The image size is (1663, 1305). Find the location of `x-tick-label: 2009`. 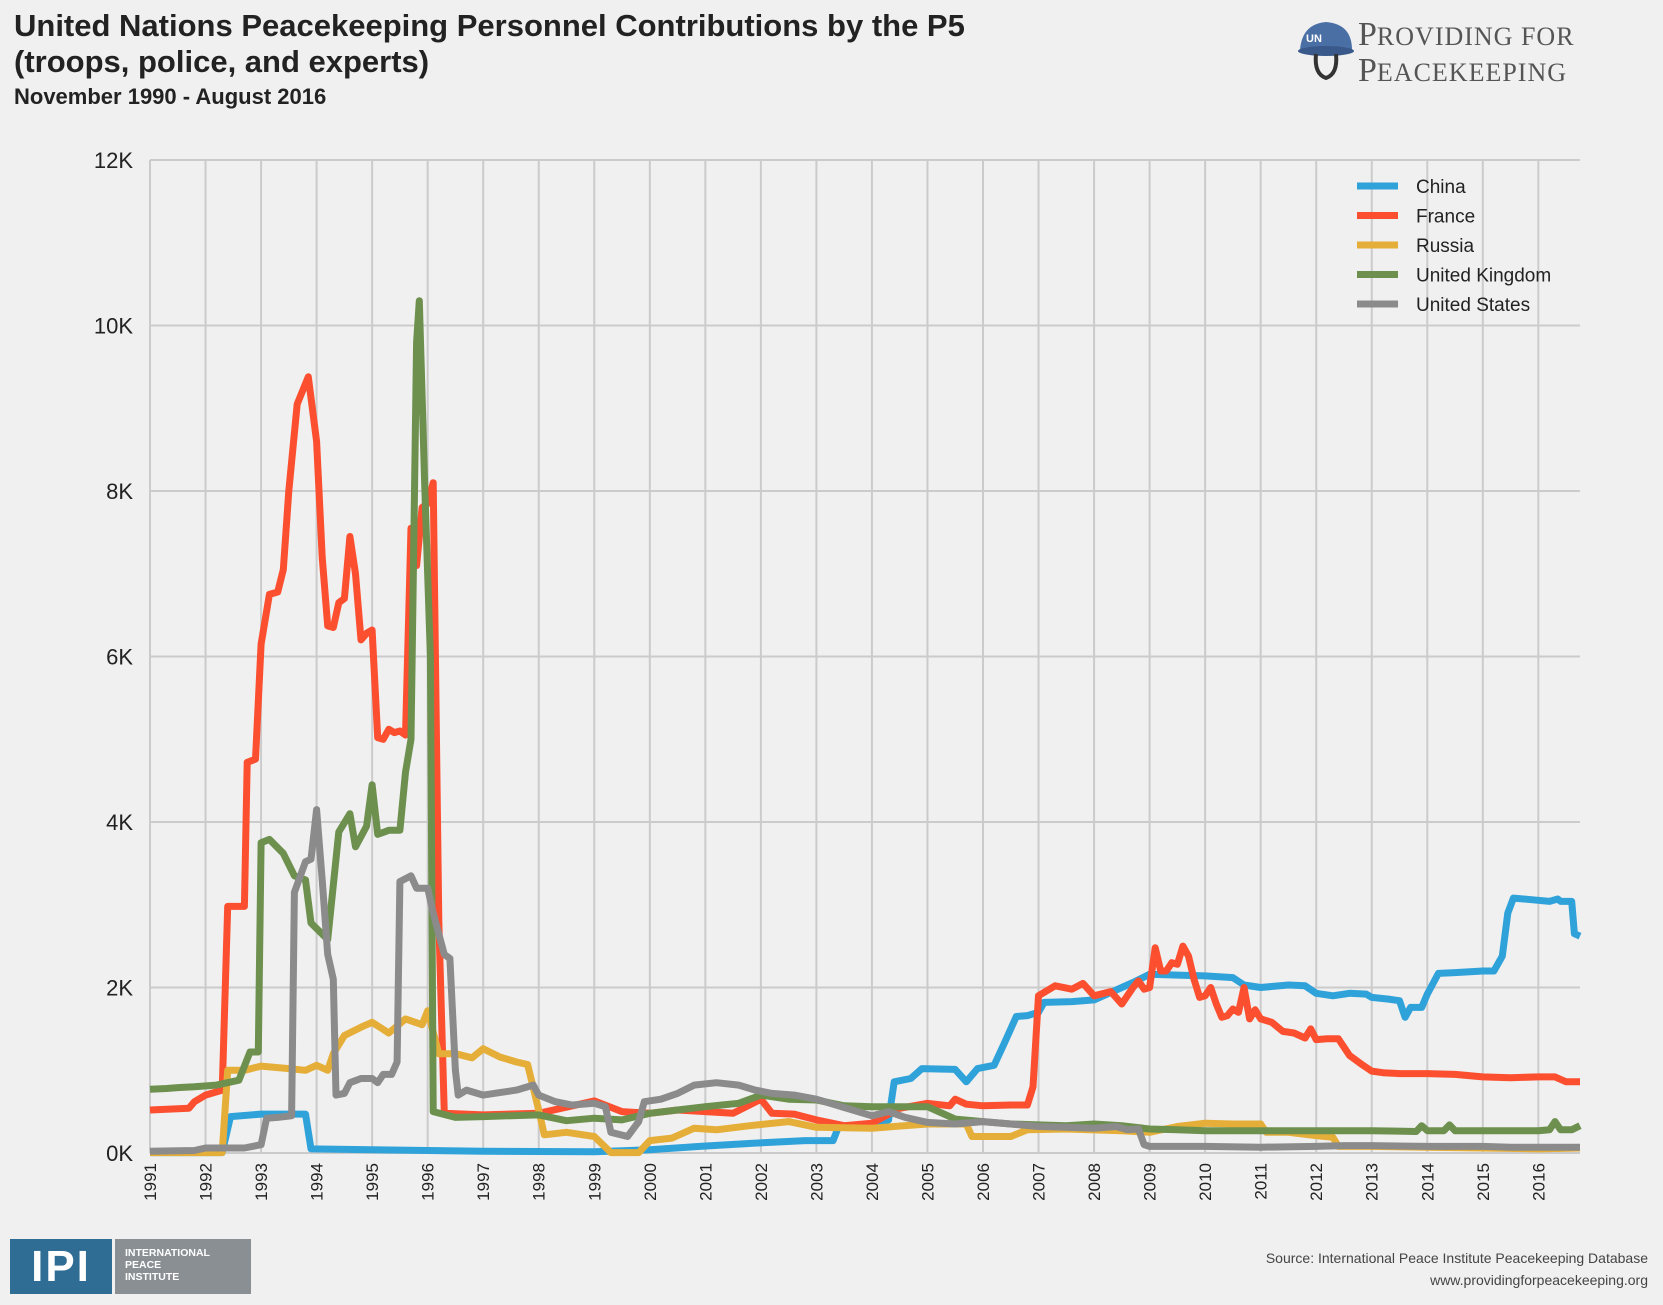

x-tick-label: 2009 is located at coordinates (1150, 1182).